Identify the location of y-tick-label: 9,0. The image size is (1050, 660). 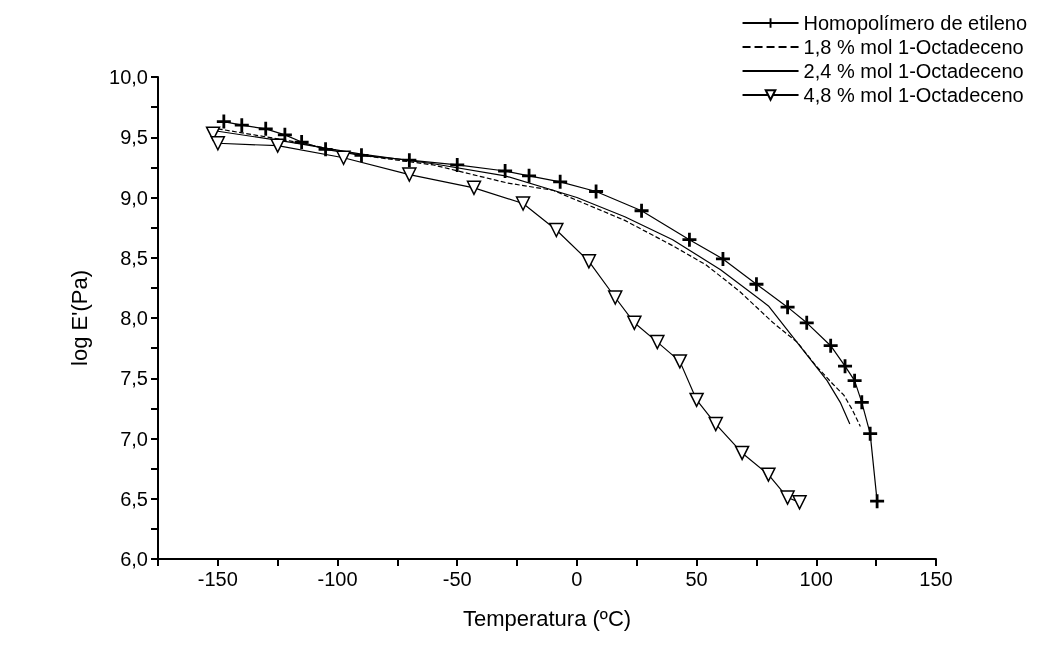
(134, 197).